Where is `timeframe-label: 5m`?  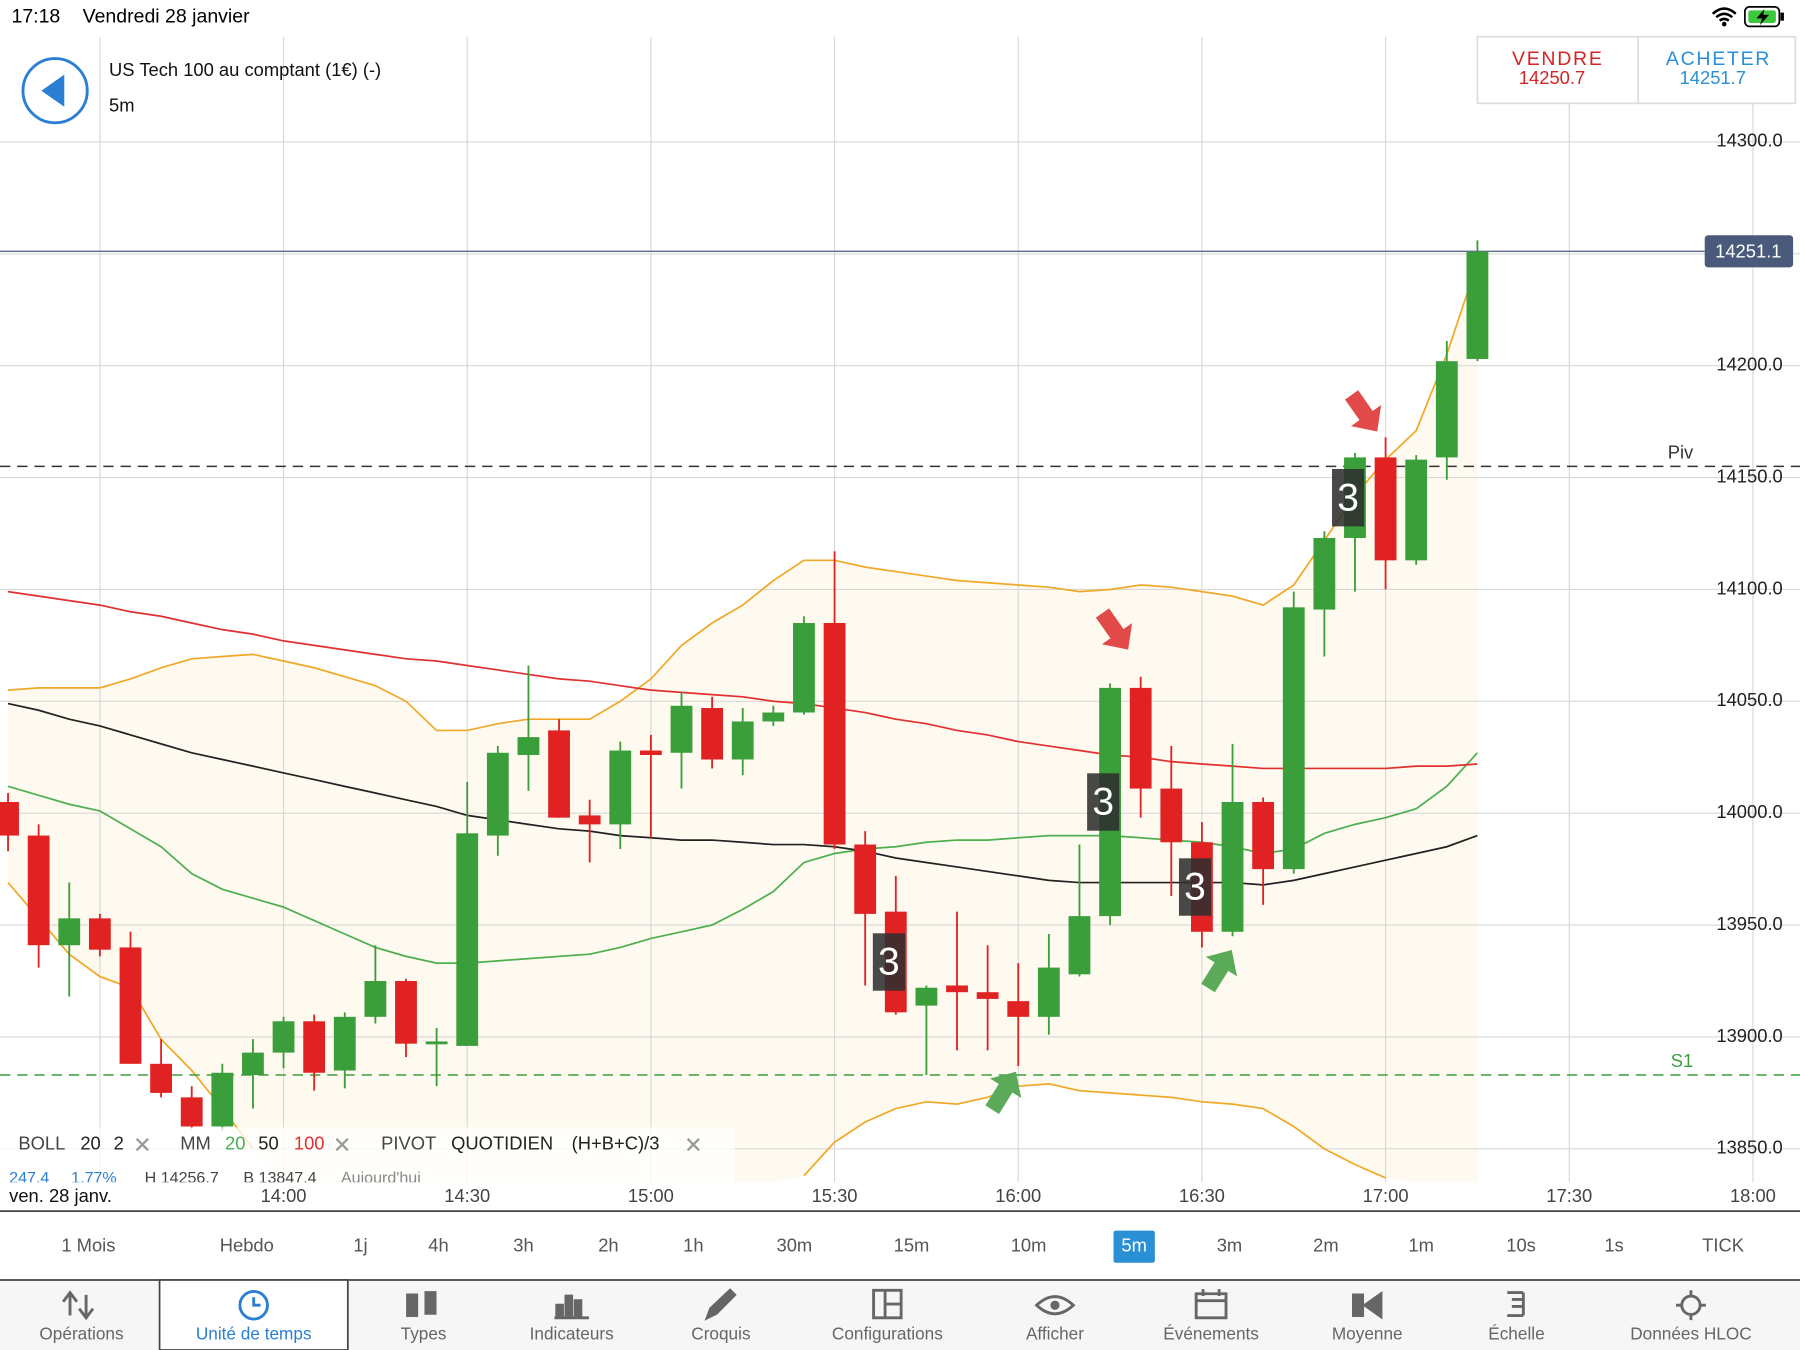 timeframe-label: 5m is located at coordinates (122, 105).